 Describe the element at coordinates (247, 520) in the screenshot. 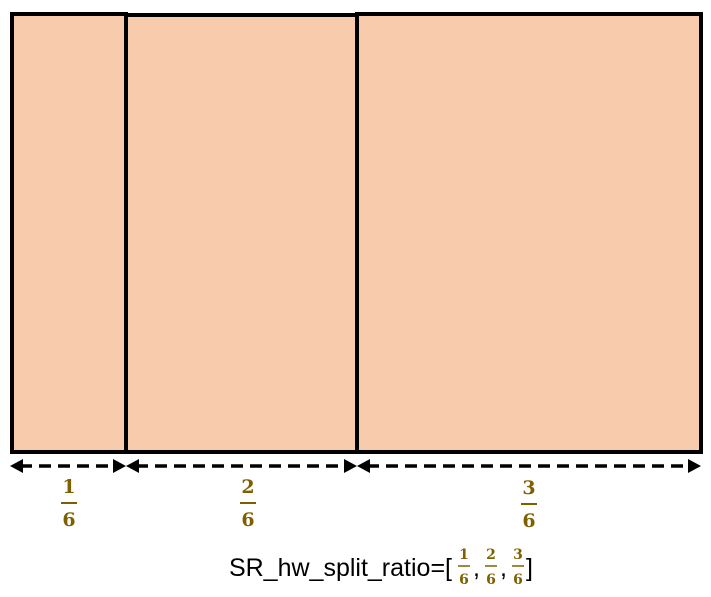

I see `segment-2-denominator: 6` at that location.